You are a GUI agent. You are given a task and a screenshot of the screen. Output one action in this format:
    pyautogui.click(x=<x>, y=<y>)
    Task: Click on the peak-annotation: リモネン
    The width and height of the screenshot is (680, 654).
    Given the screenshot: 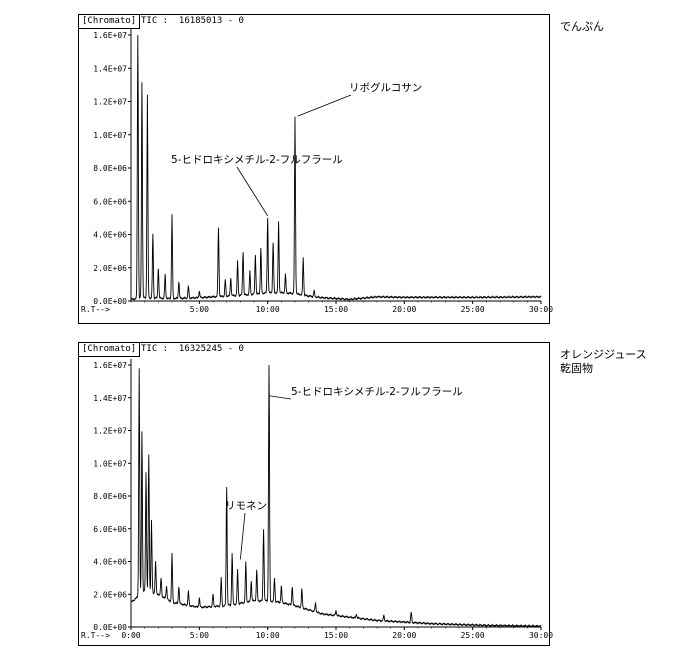 What is the action you would take?
    pyautogui.click(x=246, y=506)
    